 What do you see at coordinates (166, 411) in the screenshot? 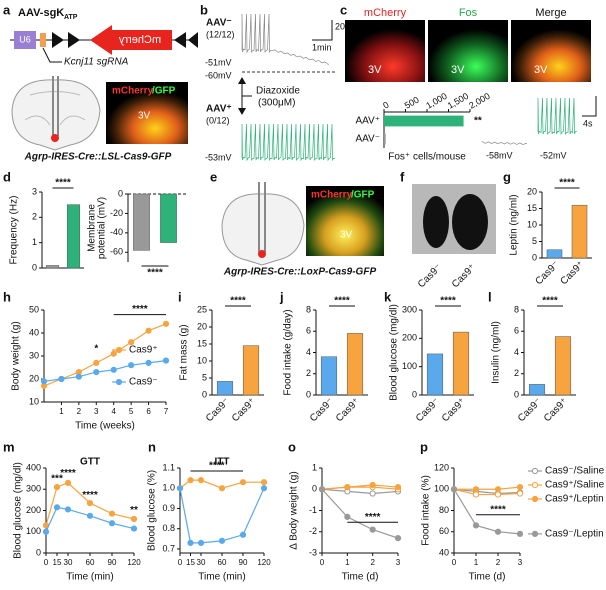
I see `x-tick-label: 7` at bounding box center [166, 411].